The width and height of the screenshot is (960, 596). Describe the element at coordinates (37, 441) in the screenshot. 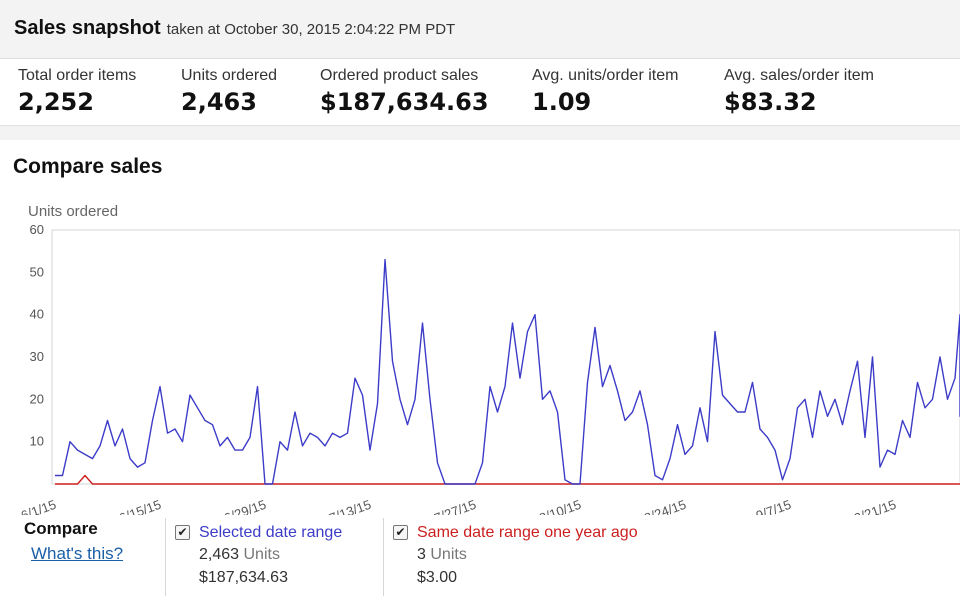

I see `y-tick-label: 10` at that location.